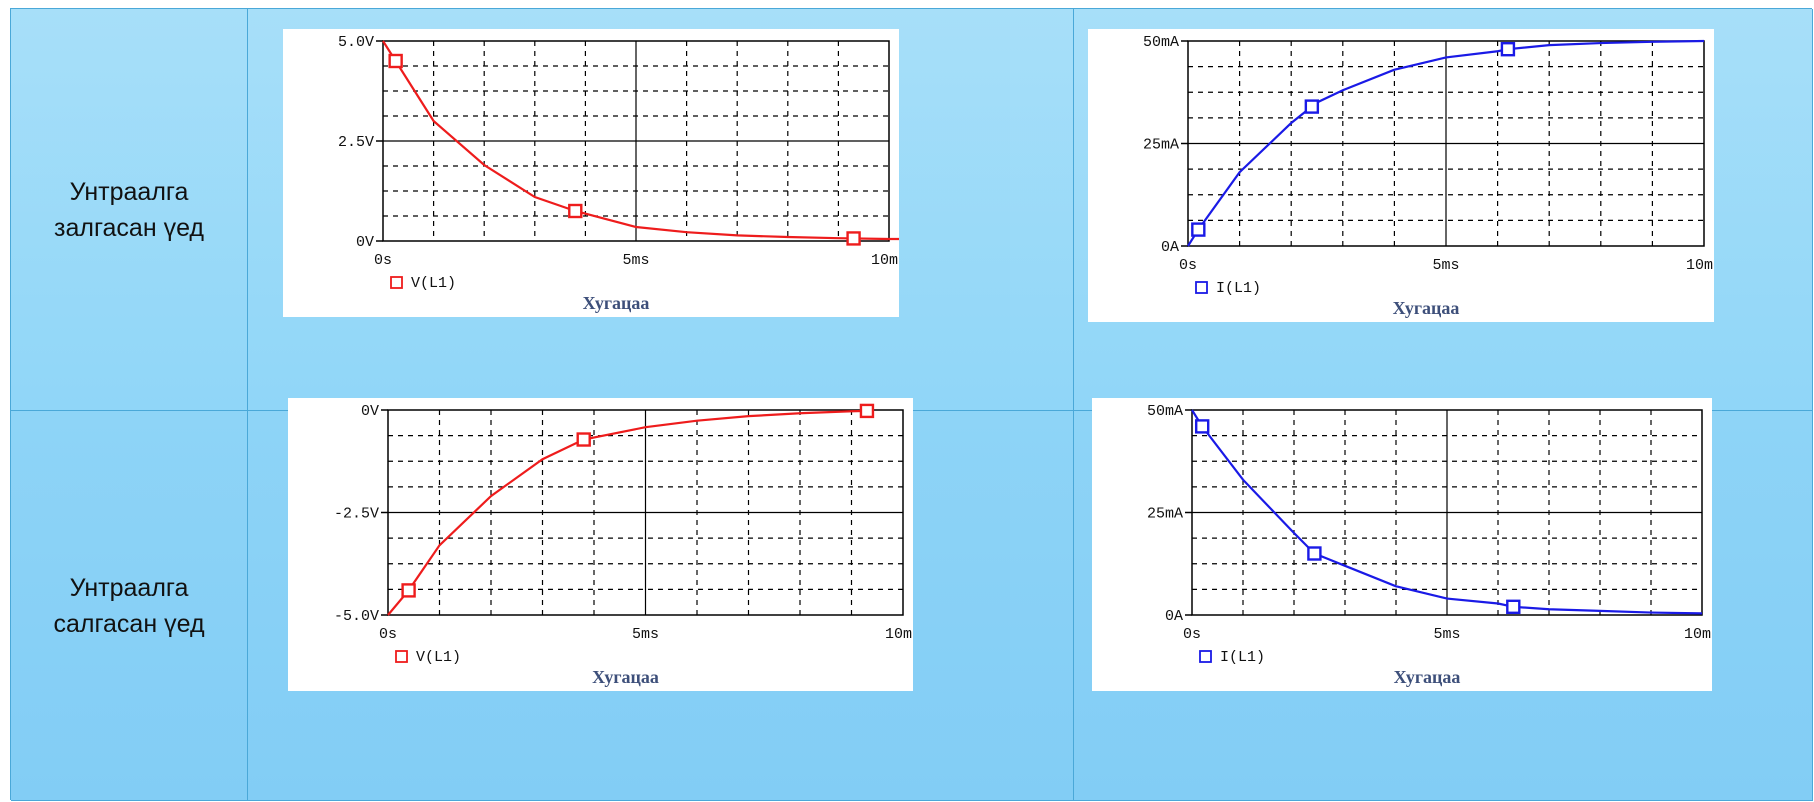 Image resolution: width=1814 pixels, height=802 pixels. I want to click on chart-svg: -5.0V -2.5V 0V 0s 5ms 10ms V(L1) Хугацаа, so click(623, 545).